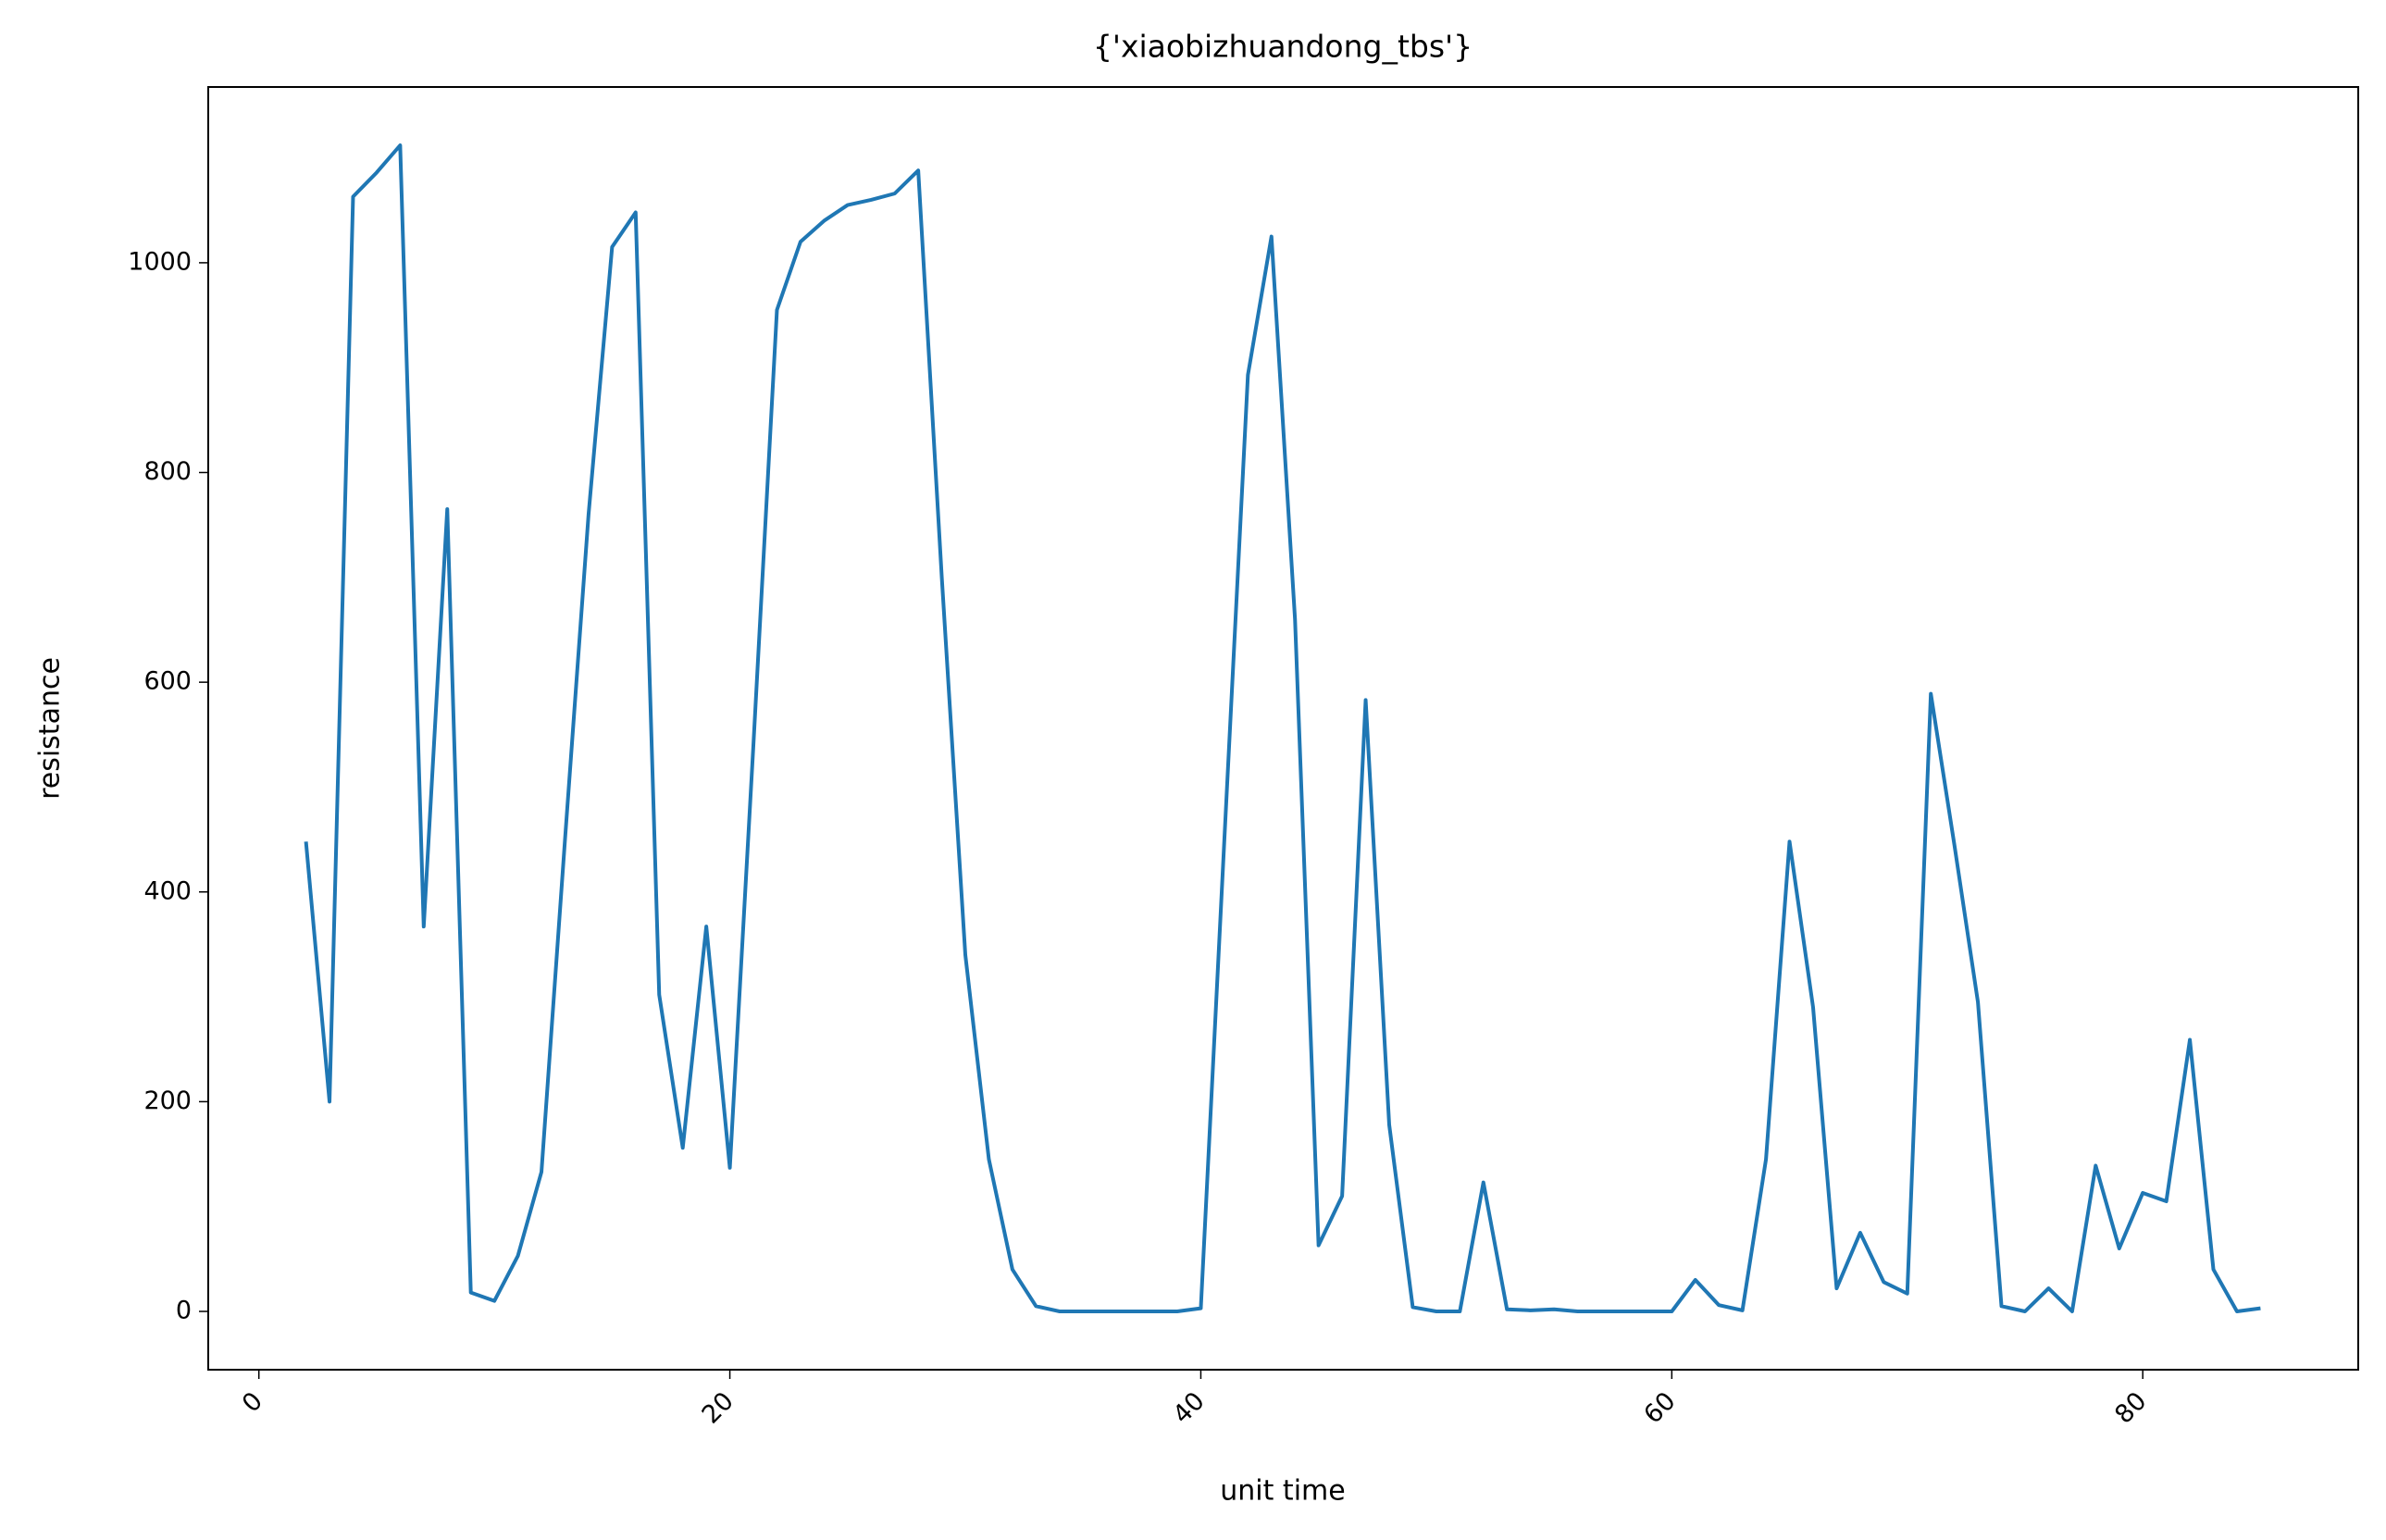 This screenshot has height=1540, width=2386. Describe the element at coordinates (50, 728) in the screenshot. I see `y-axis-label: resistance` at that location.